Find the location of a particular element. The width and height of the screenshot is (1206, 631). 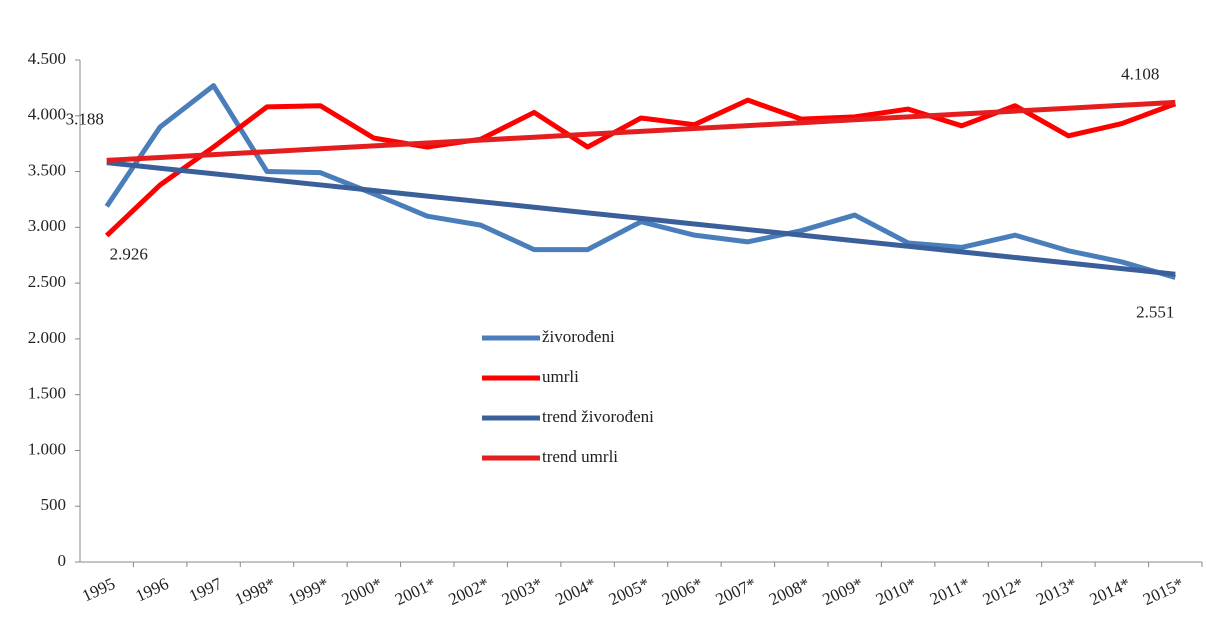

y-tick-label: 3.000 is located at coordinates (47, 225).